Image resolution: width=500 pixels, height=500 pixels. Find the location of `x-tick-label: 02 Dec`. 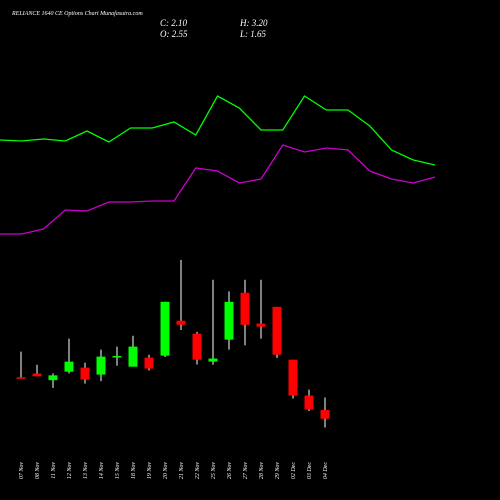

x-tick-label: 02 Dec is located at coordinates (294, 470).